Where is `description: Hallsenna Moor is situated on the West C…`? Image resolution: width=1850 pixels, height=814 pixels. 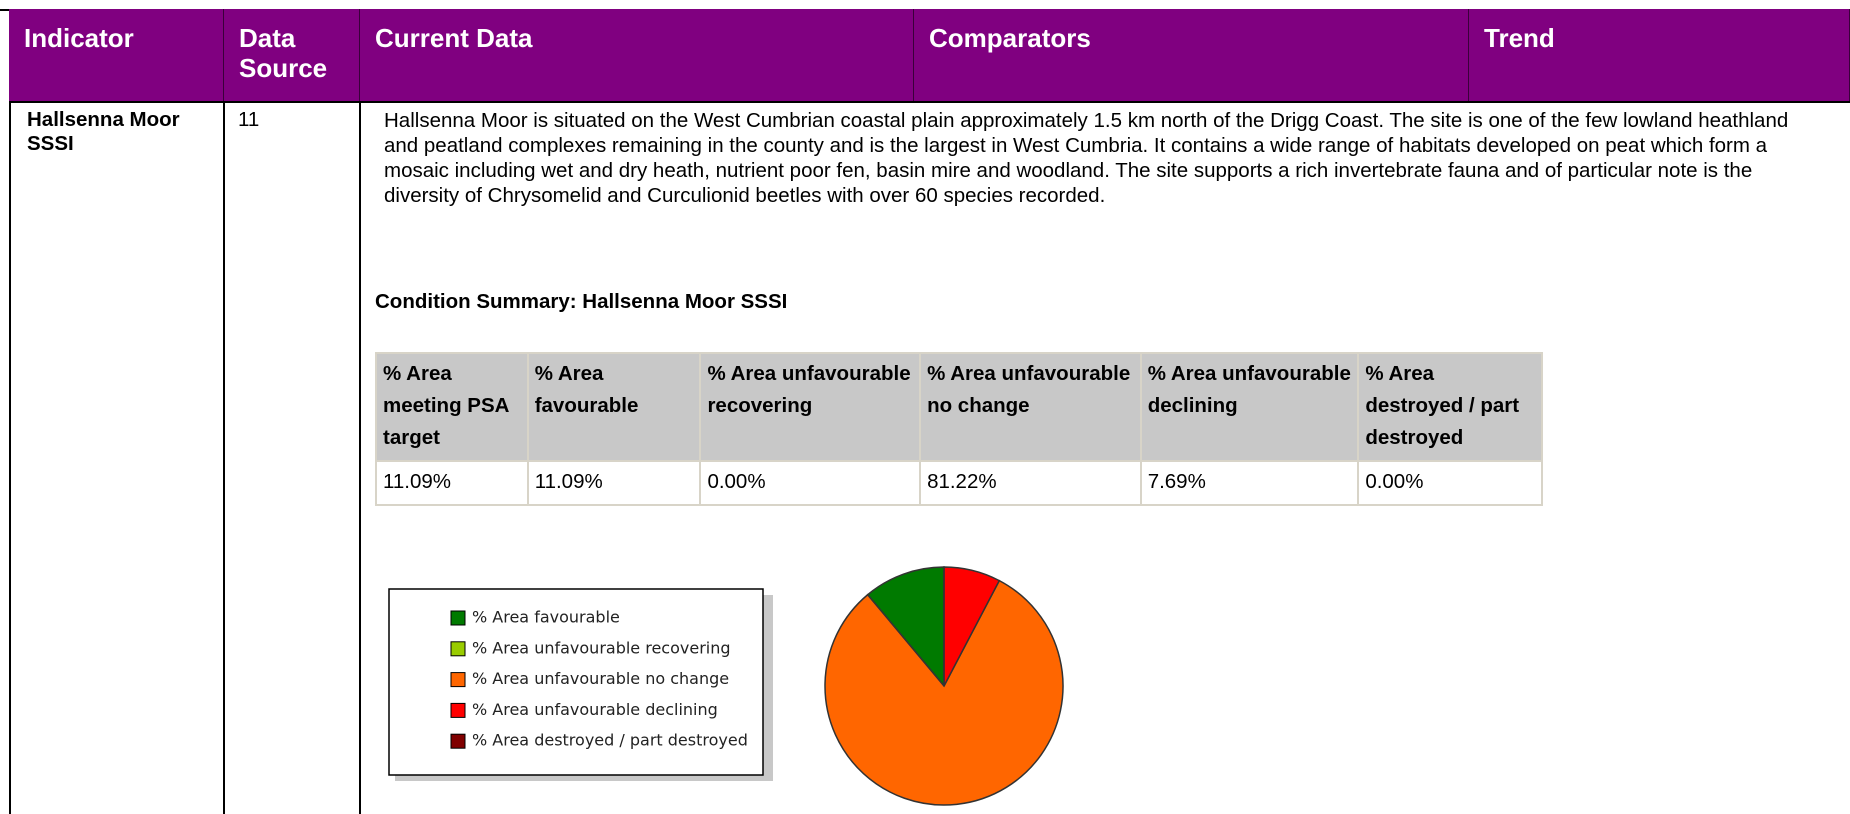
description: Hallsenna Moor is situated on the West C… is located at coordinates (1086, 158).